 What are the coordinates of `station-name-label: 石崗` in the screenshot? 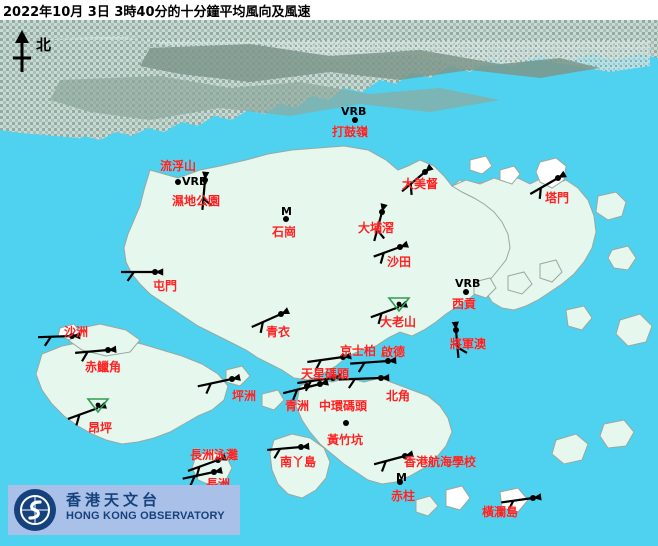 It's located at (284, 232).